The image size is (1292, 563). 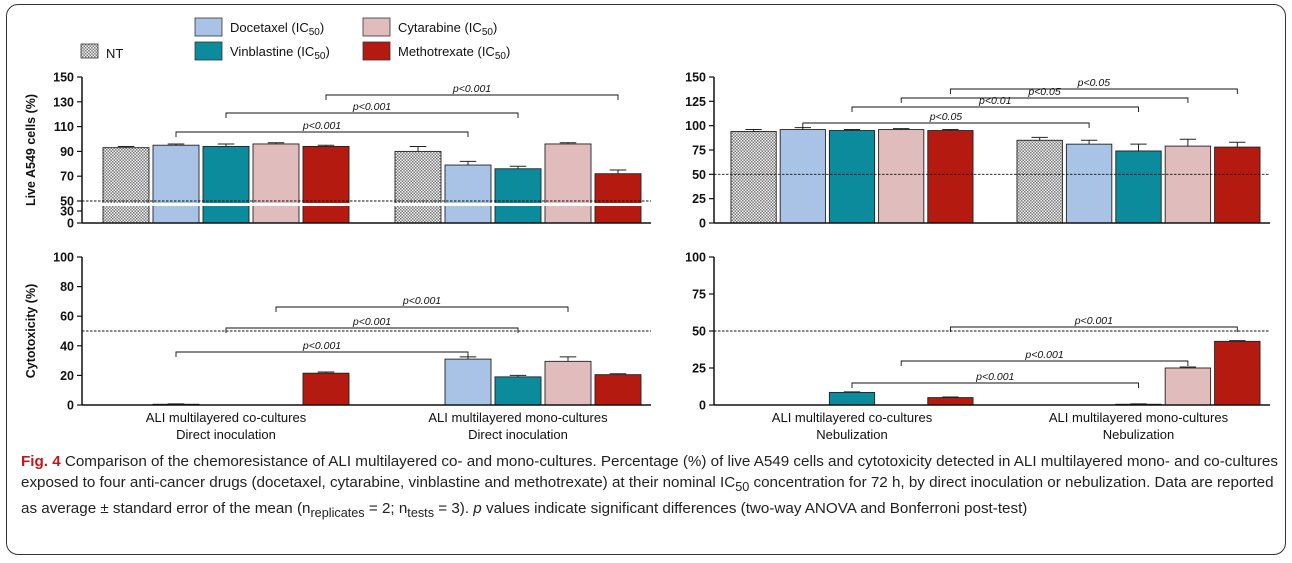 What do you see at coordinates (695, 102) in the screenshot?
I see `y-tick-label: 125` at bounding box center [695, 102].